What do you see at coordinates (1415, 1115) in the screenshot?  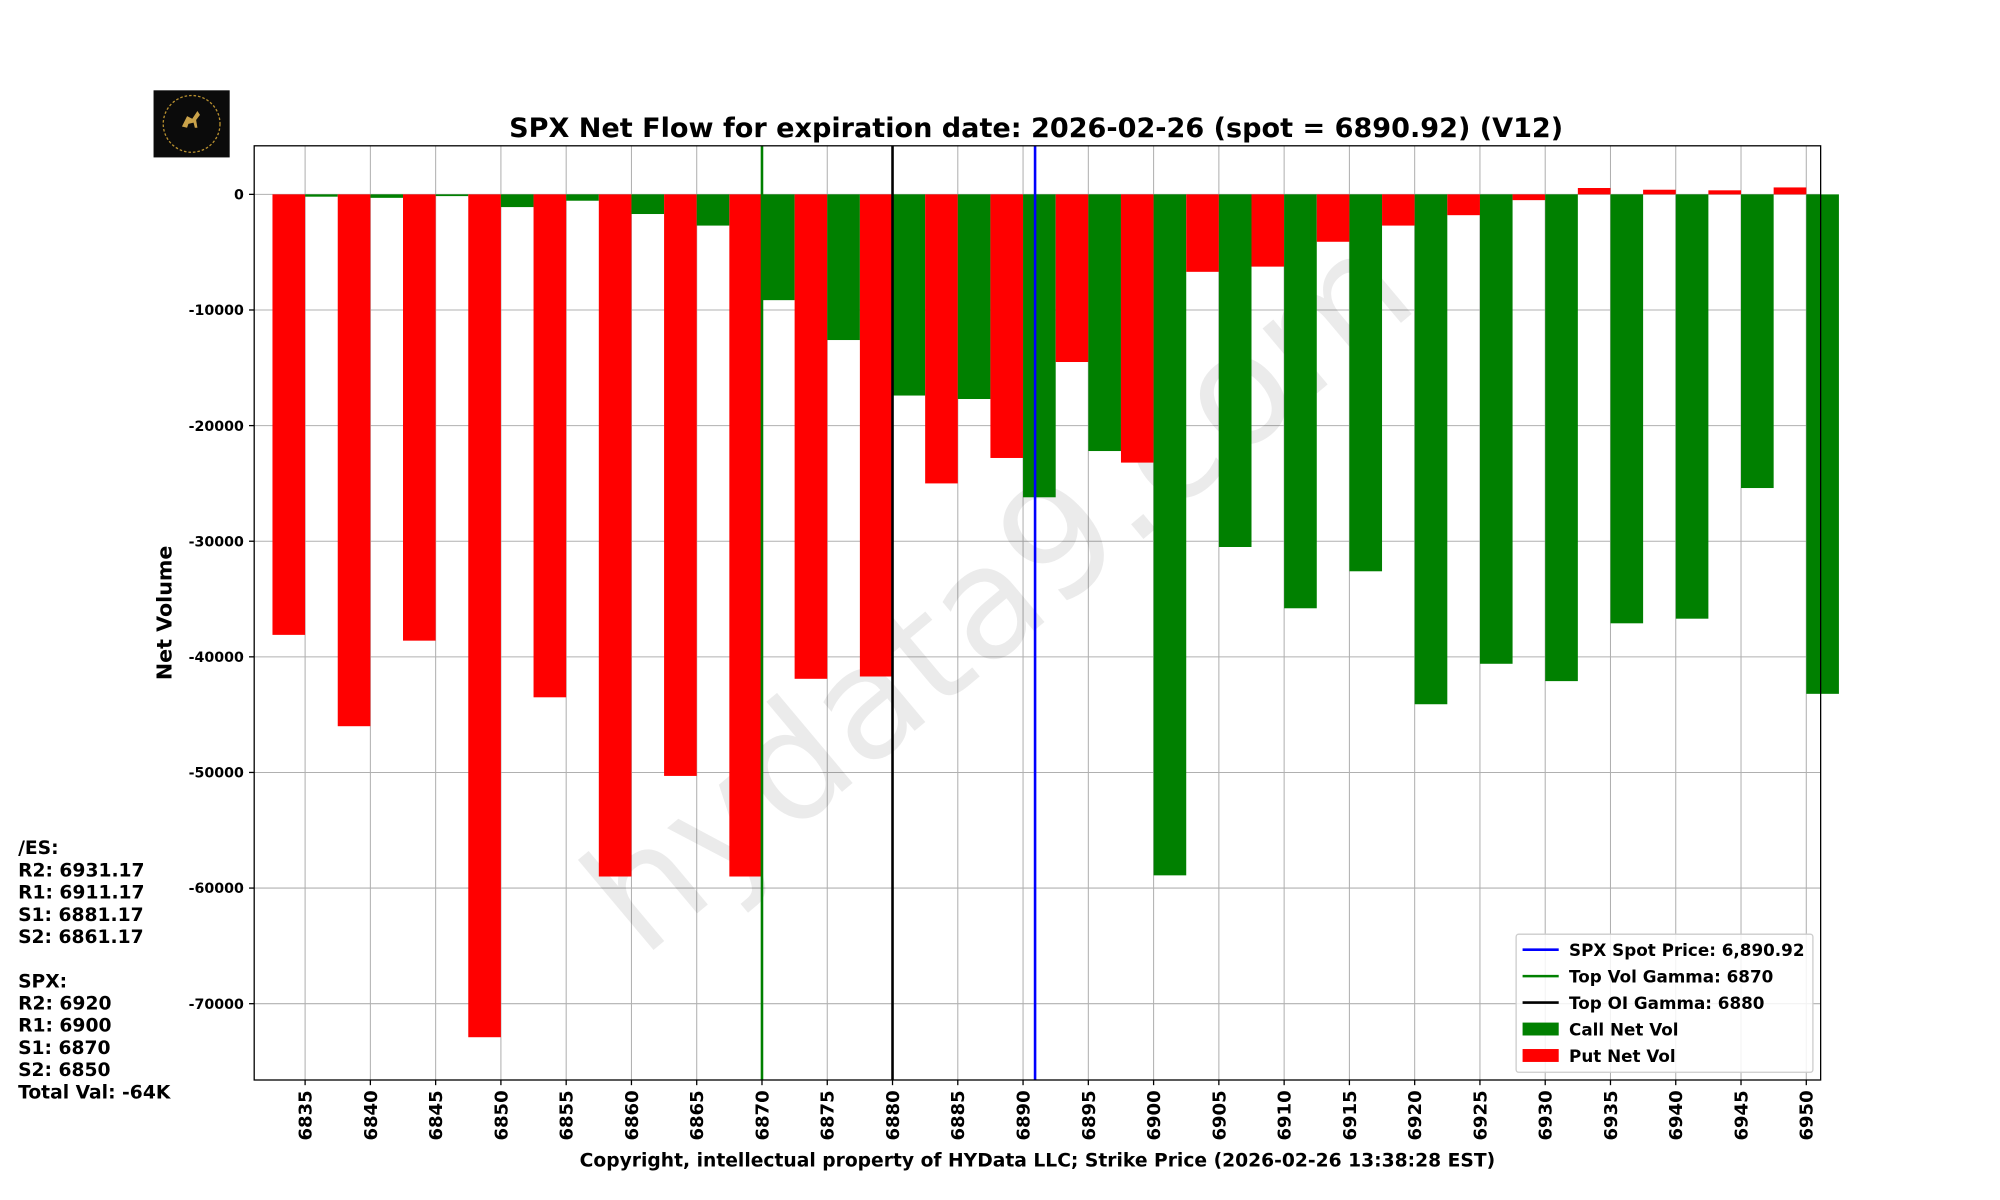 I see `x-tick-label: 6920` at bounding box center [1415, 1115].